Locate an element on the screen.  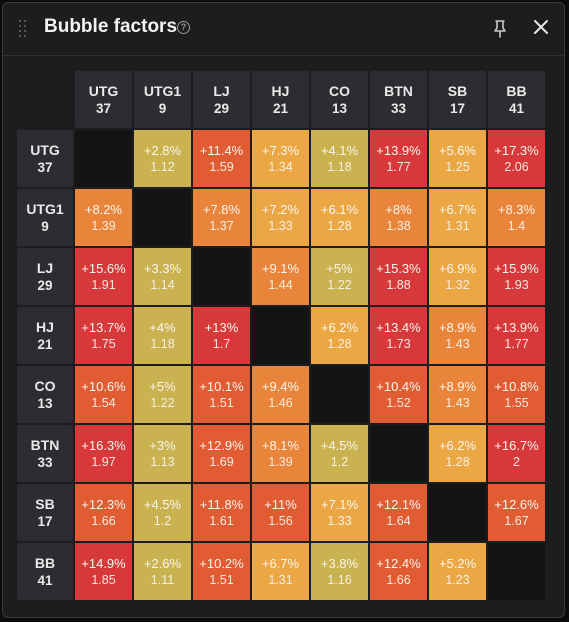
cell-percentage: +6.7% is located at coordinates (280, 563).